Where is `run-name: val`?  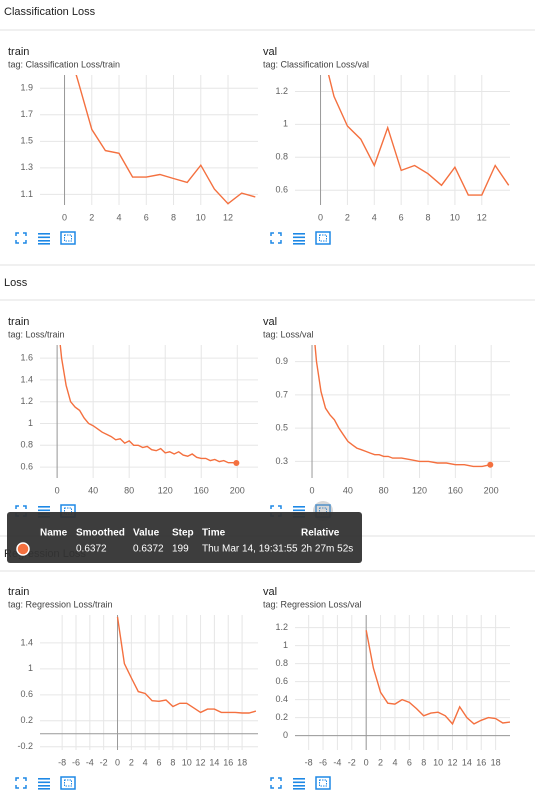
run-name: val is located at coordinates (270, 52).